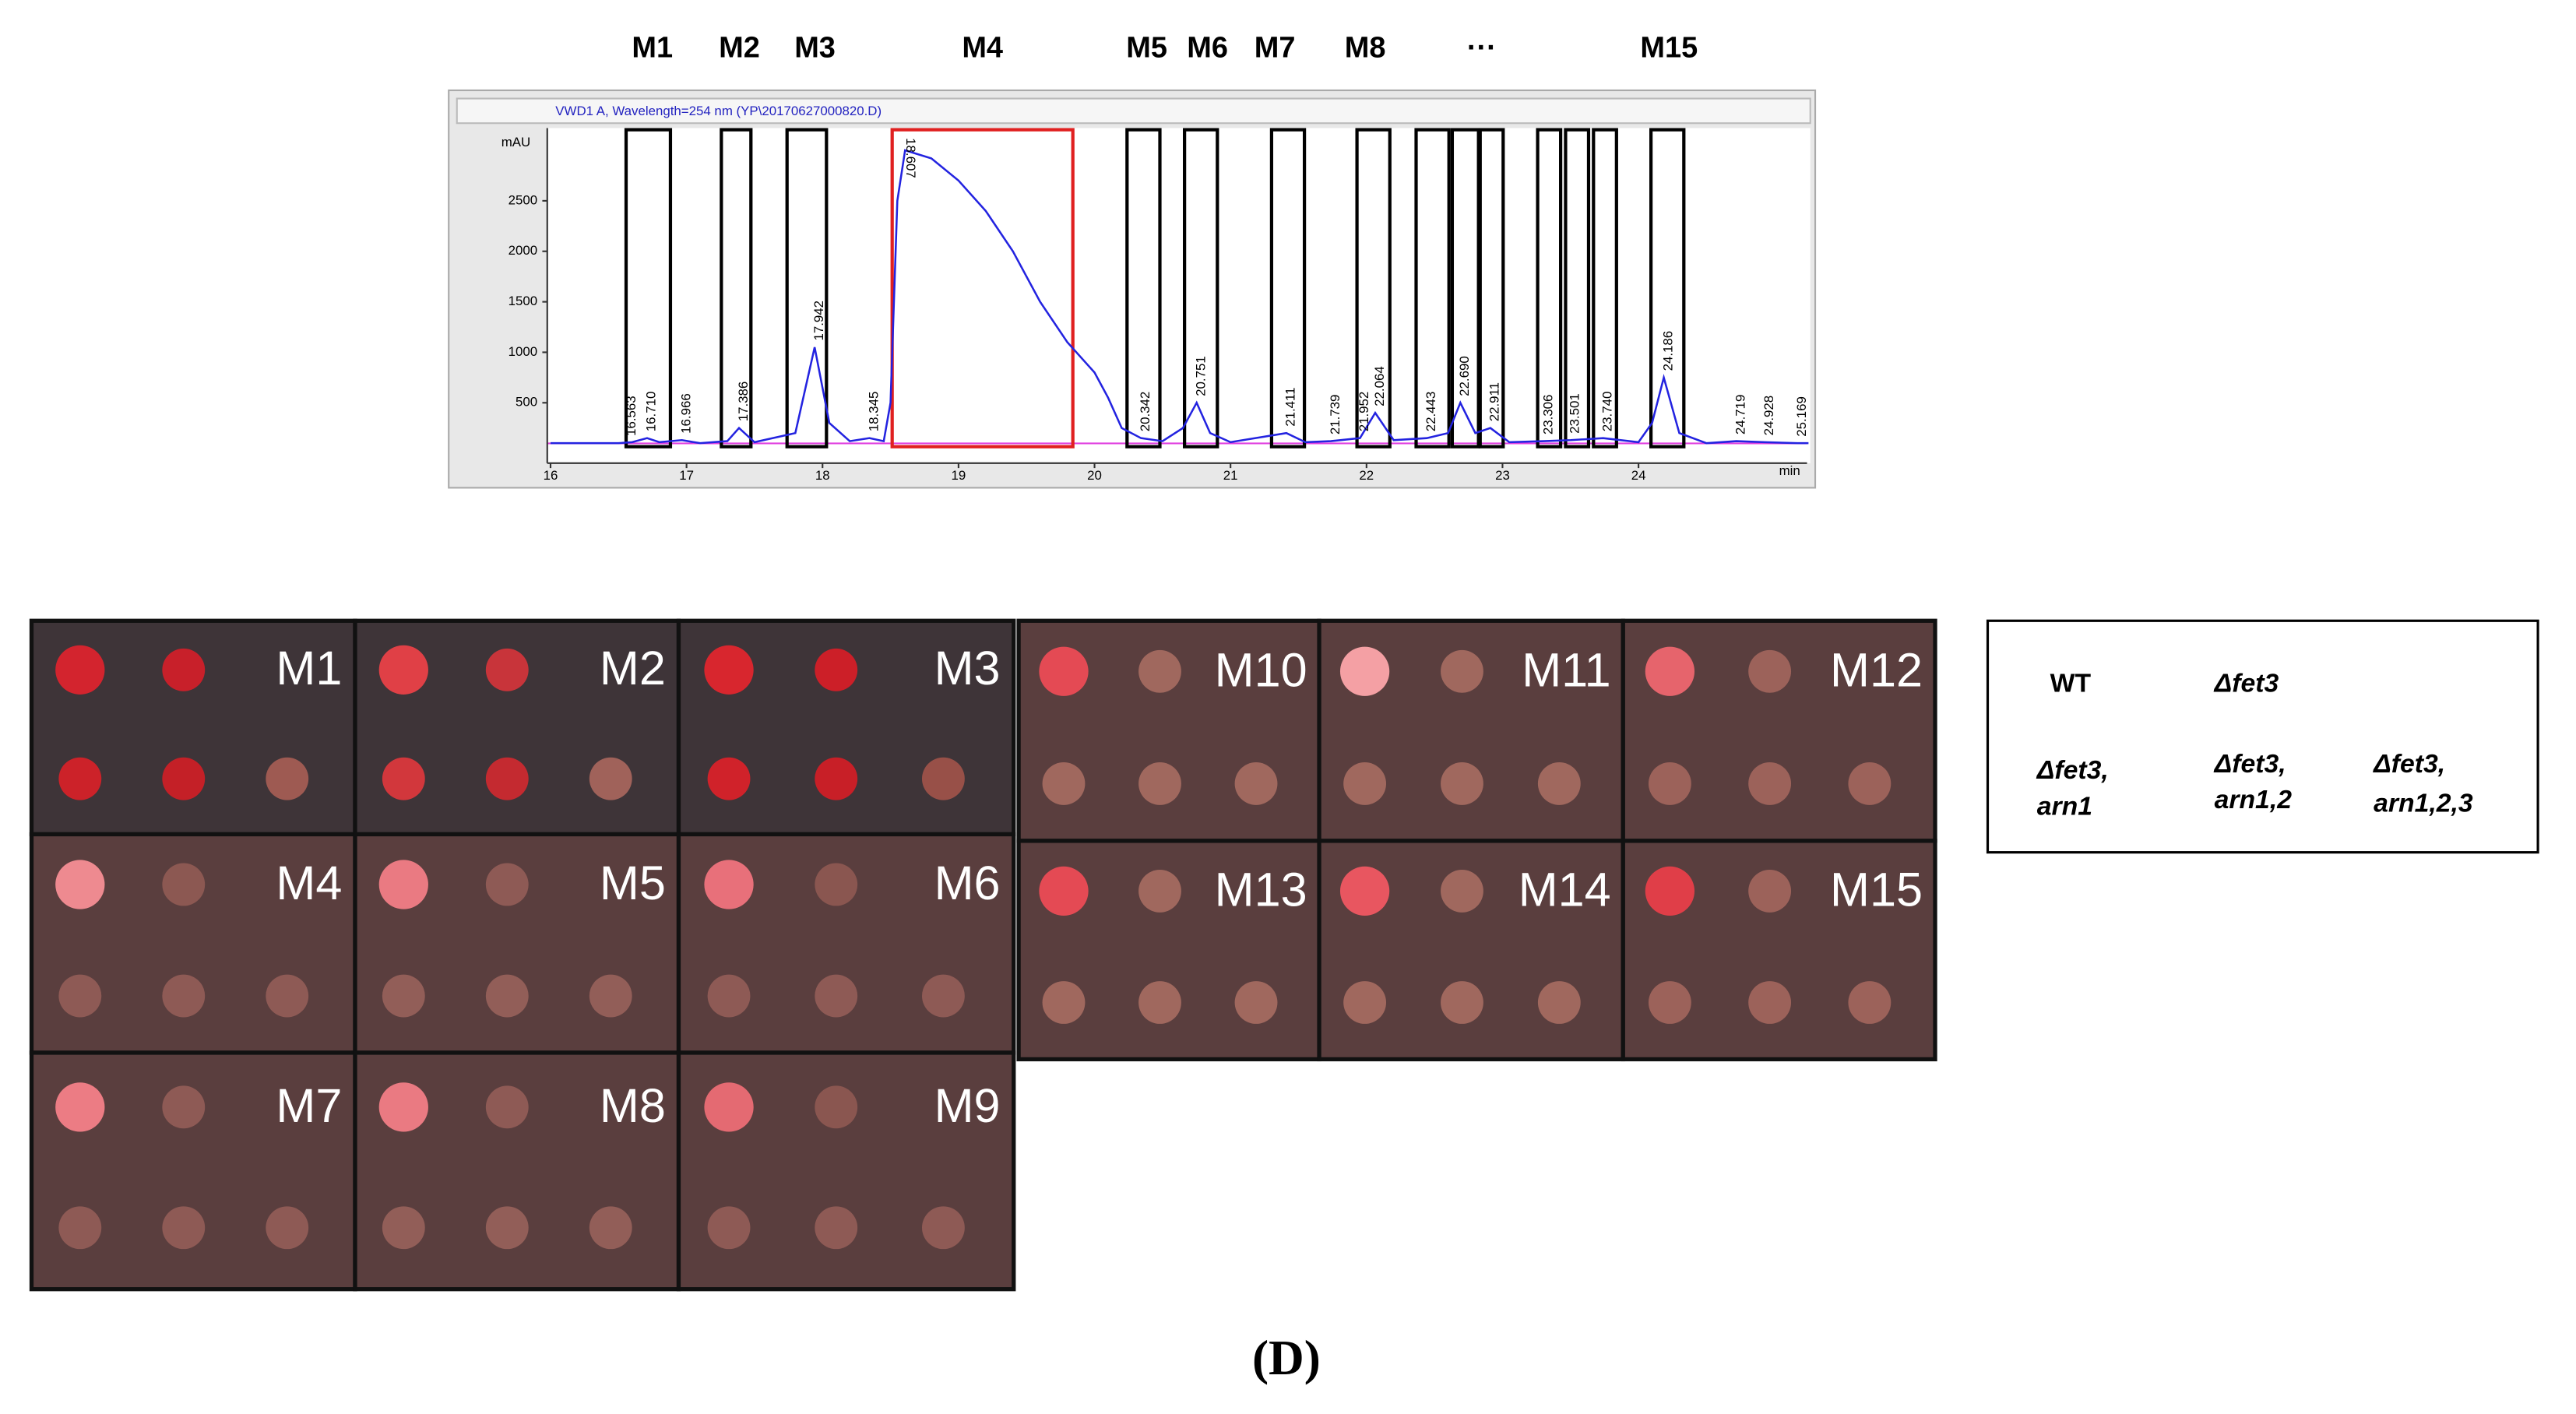 The width and height of the screenshot is (2576, 1414). I want to click on panel-label: M1, so click(309, 668).